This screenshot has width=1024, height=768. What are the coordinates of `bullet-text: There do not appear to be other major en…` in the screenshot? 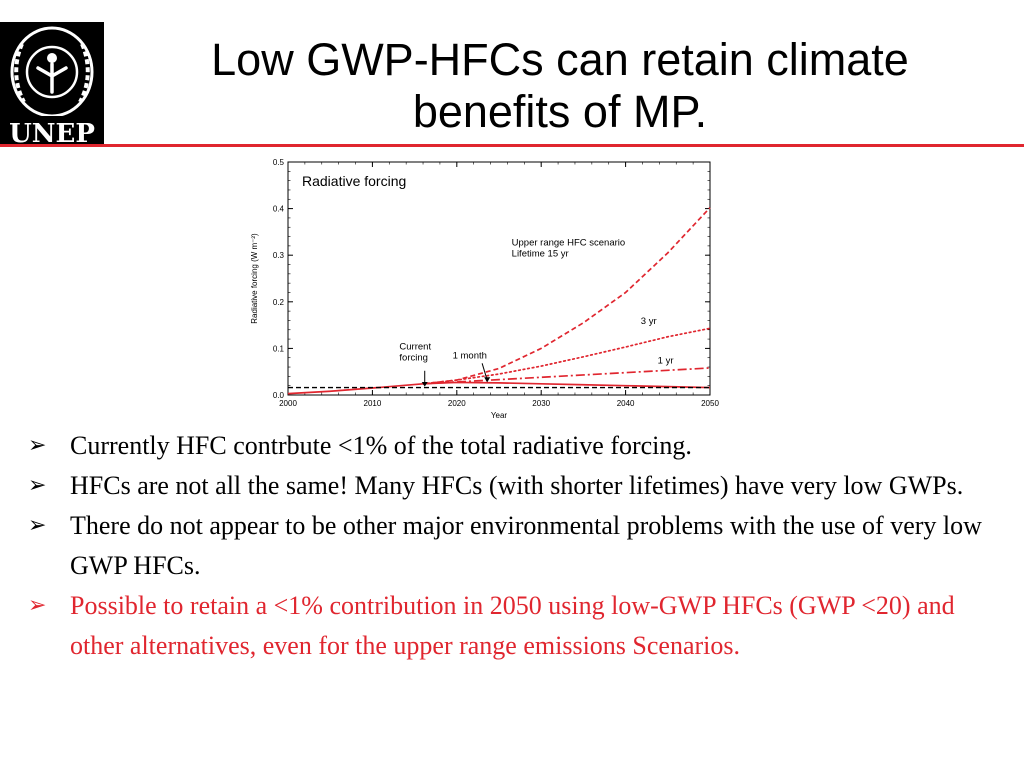 It's located at (526, 545).